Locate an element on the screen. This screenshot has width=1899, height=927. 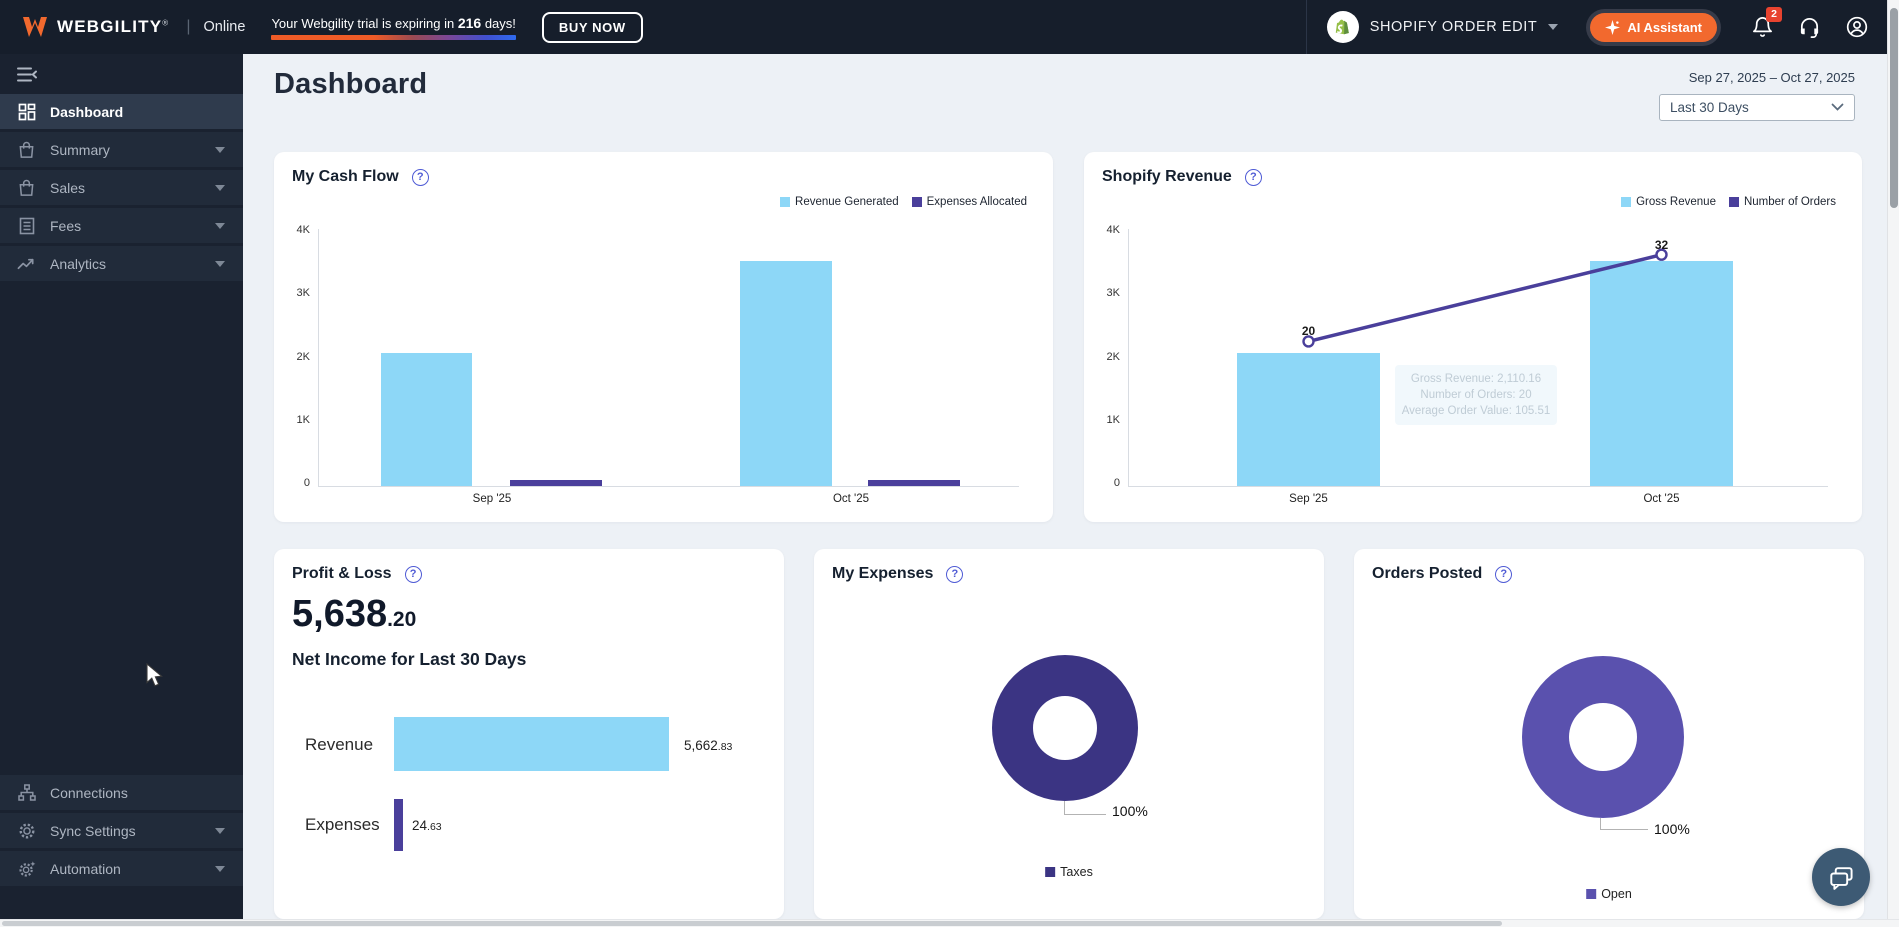
sidebar-item-sync-settings: Sync Settings is located at coordinates (121, 830).